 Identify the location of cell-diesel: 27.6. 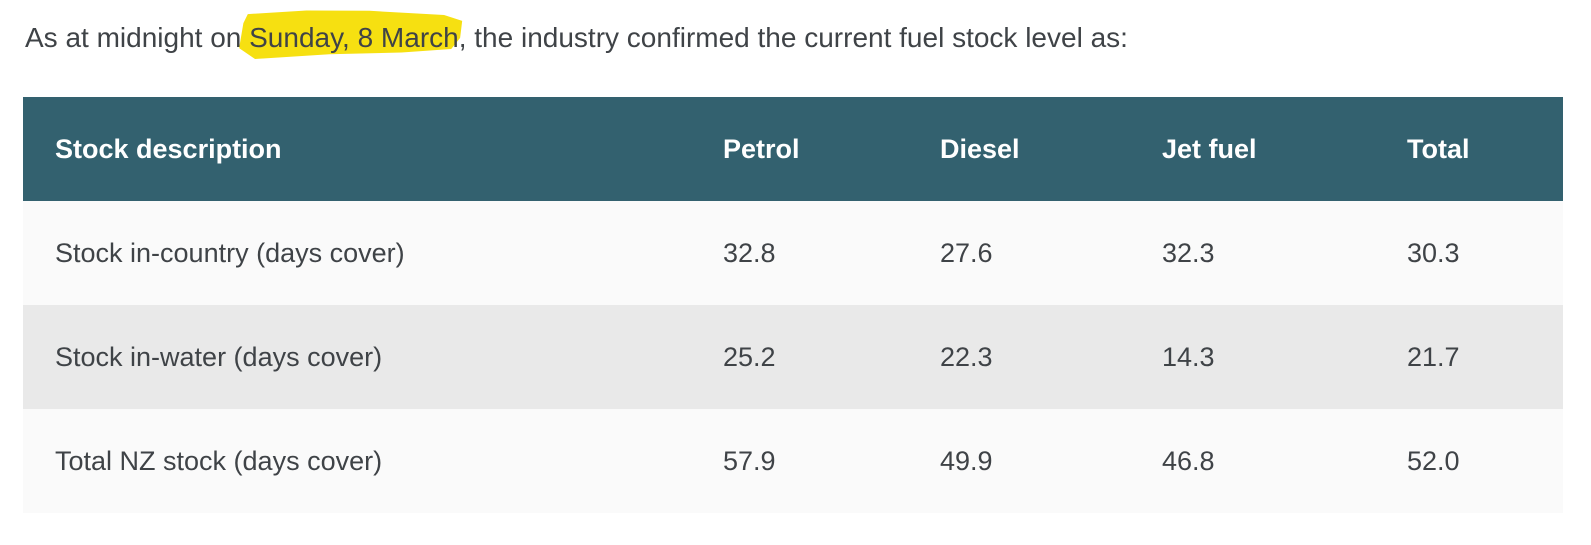
(966, 252).